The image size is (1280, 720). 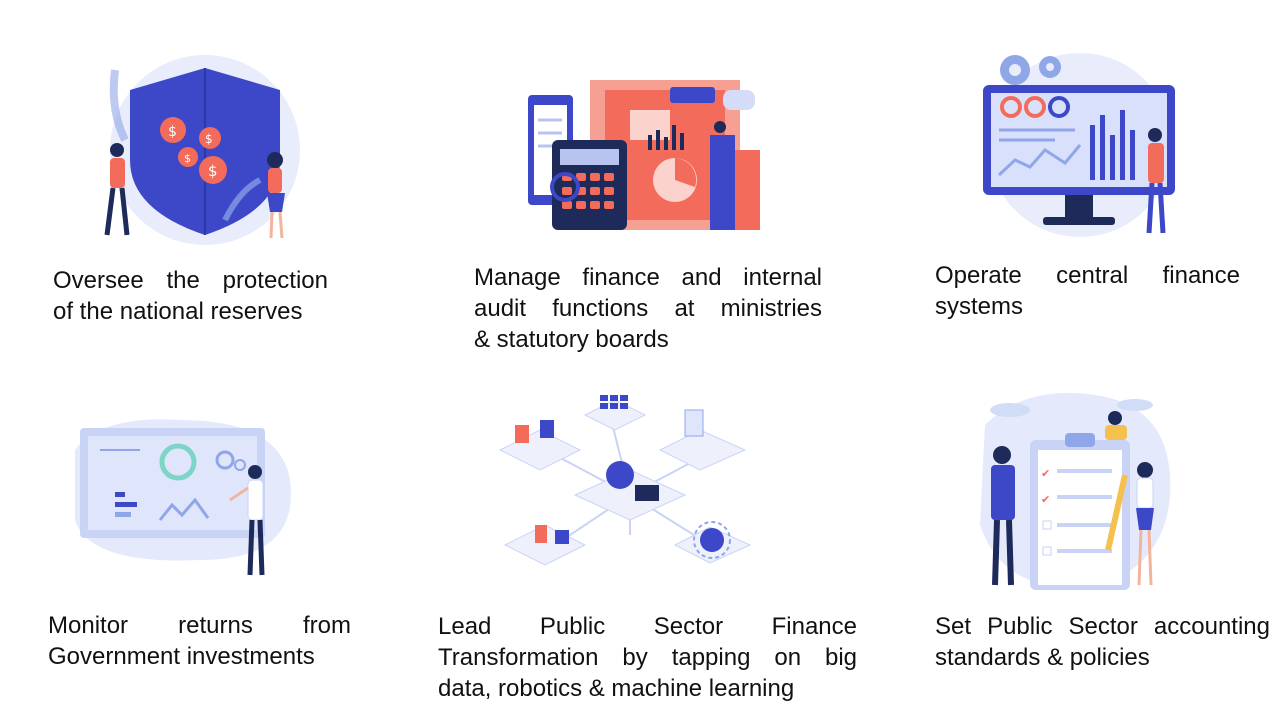 What do you see at coordinates (199, 625) in the screenshot?
I see `caption-line: Monitor returns from` at bounding box center [199, 625].